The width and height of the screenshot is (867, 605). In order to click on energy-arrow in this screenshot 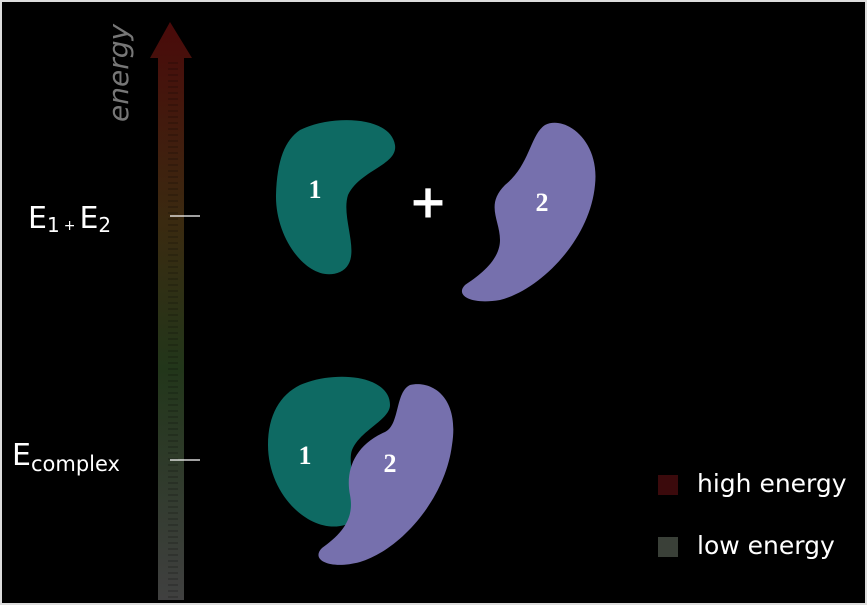, I will do `click(171, 311)`.